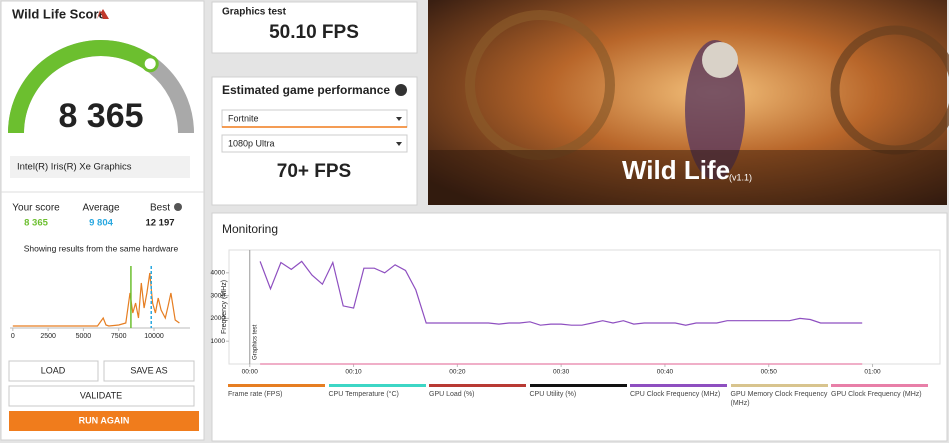 This screenshot has width=949, height=443. Describe the element at coordinates (36, 223) in the screenshot. I see `stat-value: 8 365` at that location.